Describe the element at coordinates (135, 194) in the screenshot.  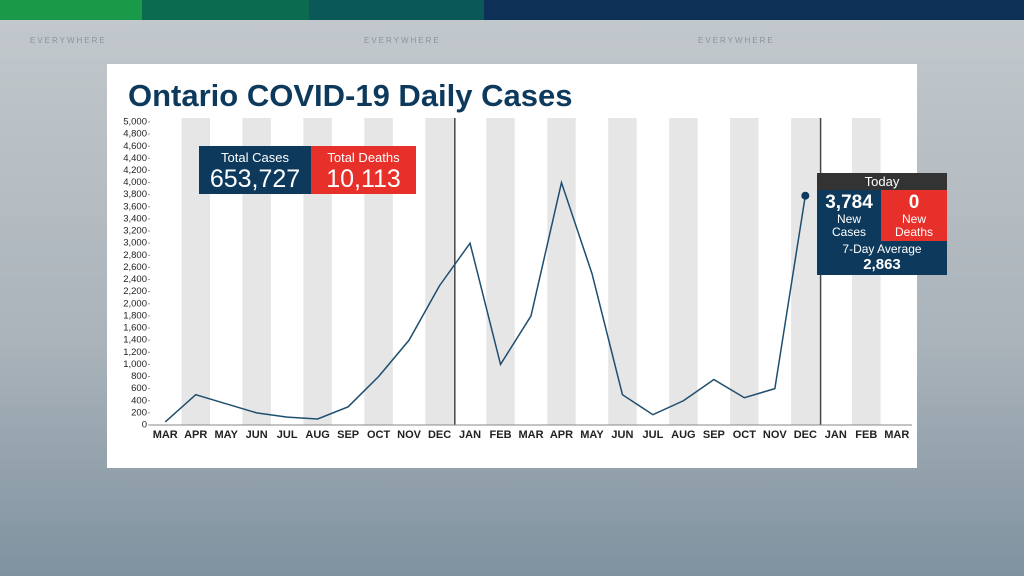
I see `y-tick-label: 3,800` at that location.